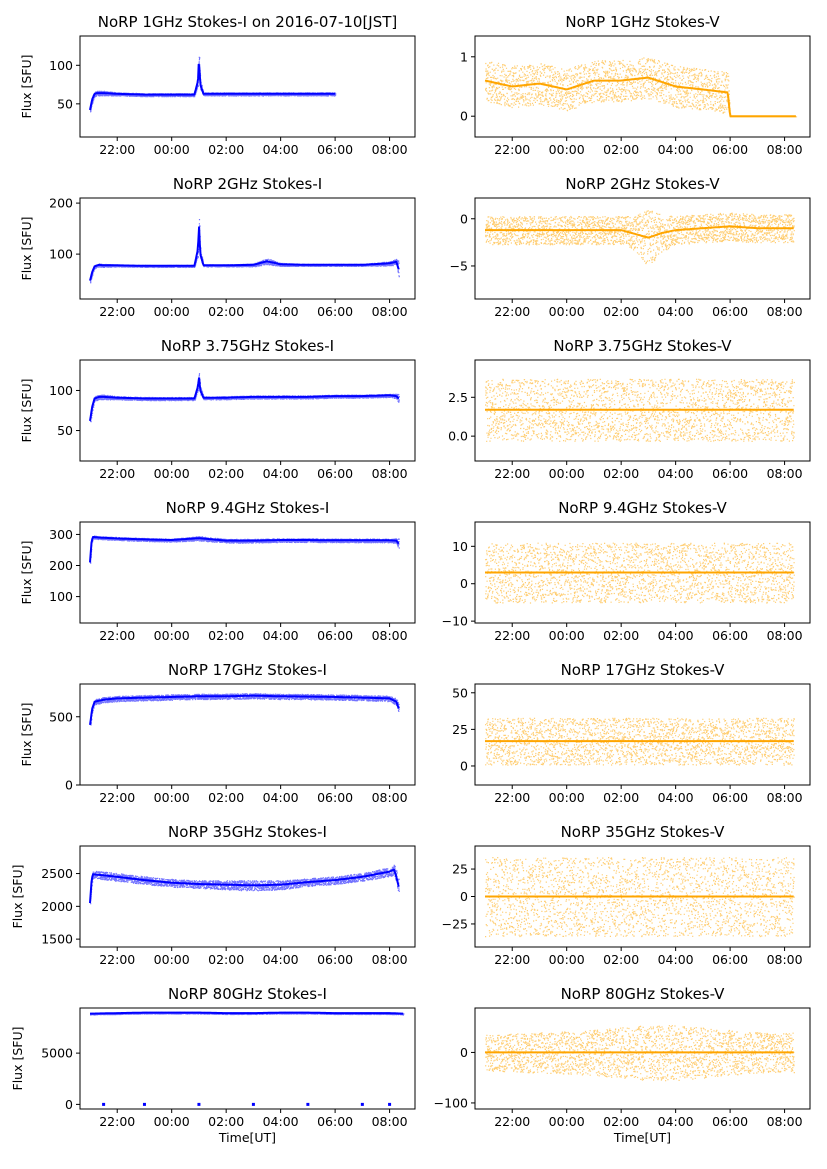 This screenshot has width=827, height=1169. I want to click on y-axis: −5 0, so click(462, 242).